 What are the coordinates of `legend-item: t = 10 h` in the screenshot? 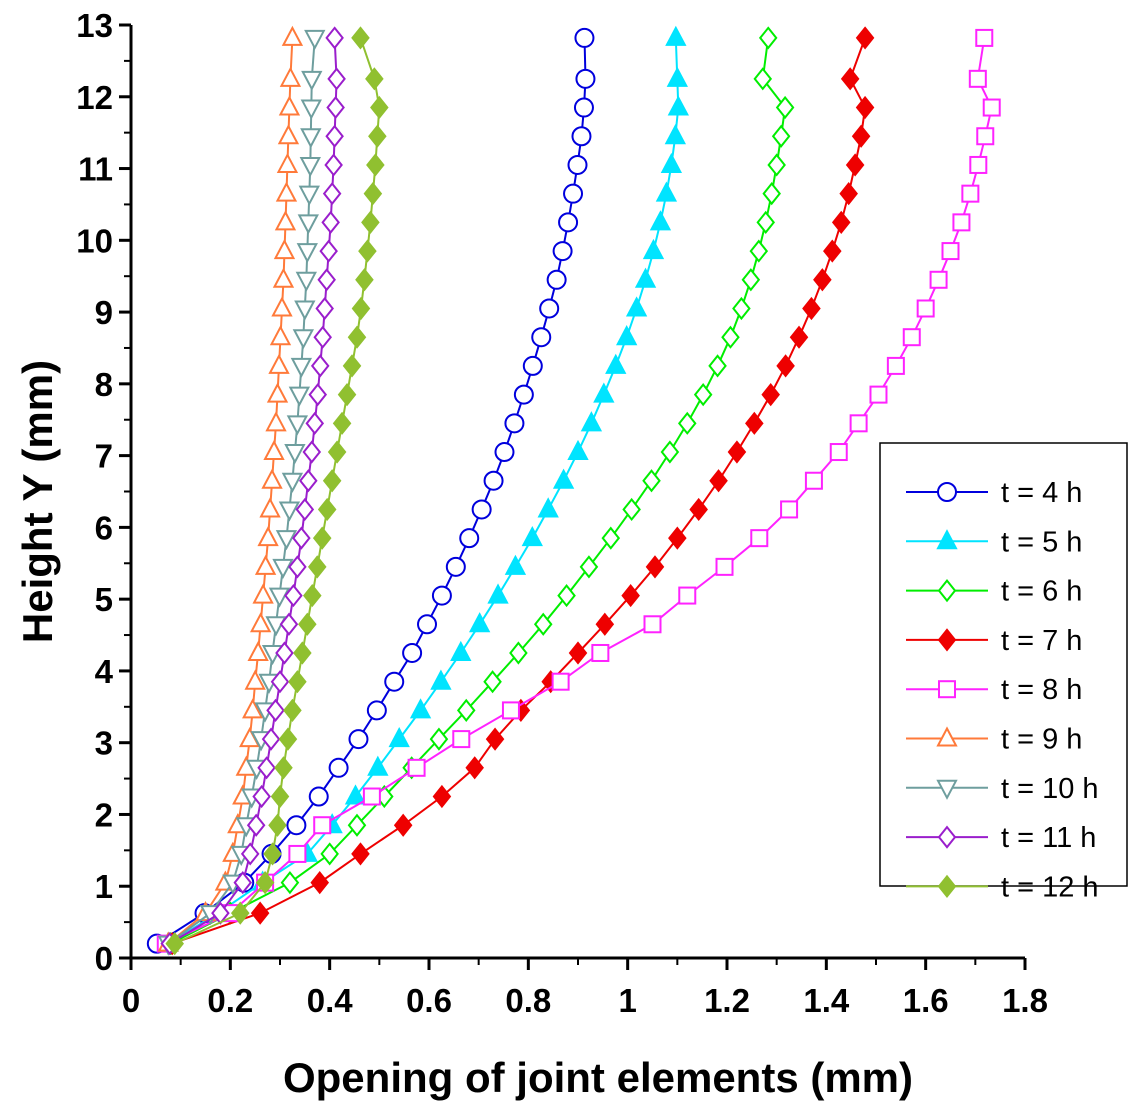 It's located at (1002, 789).